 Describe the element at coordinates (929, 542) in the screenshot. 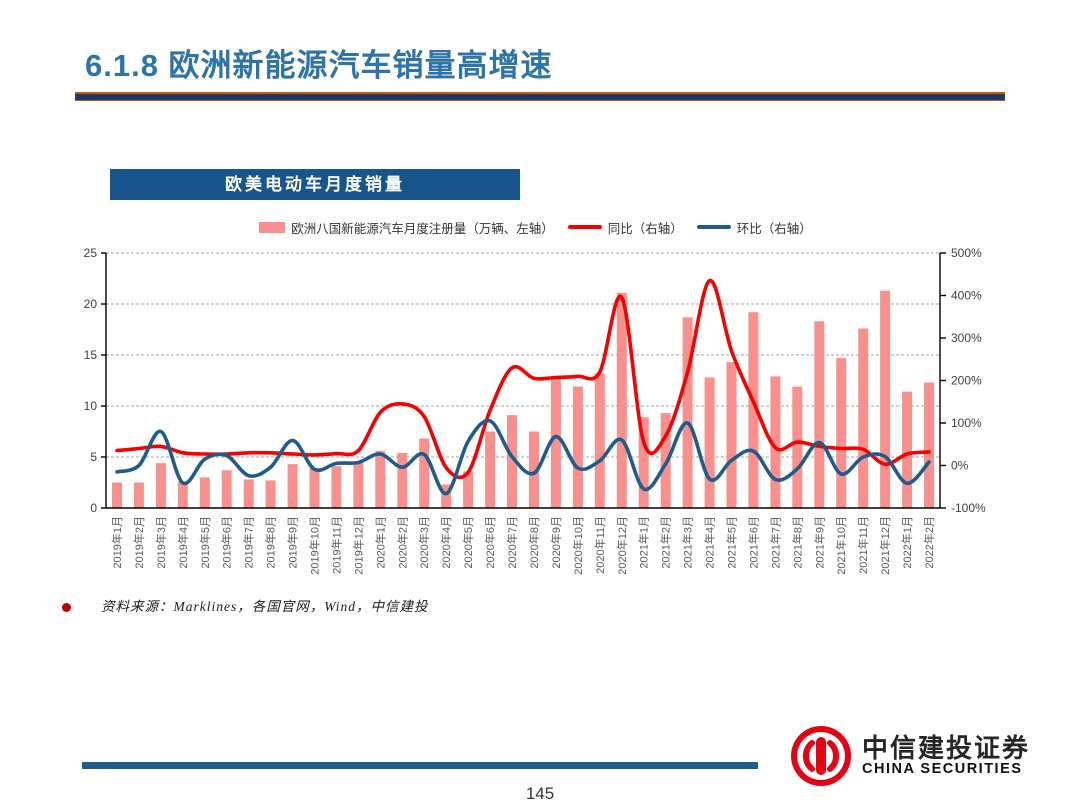

I see `svg-text: 2022年2月` at that location.